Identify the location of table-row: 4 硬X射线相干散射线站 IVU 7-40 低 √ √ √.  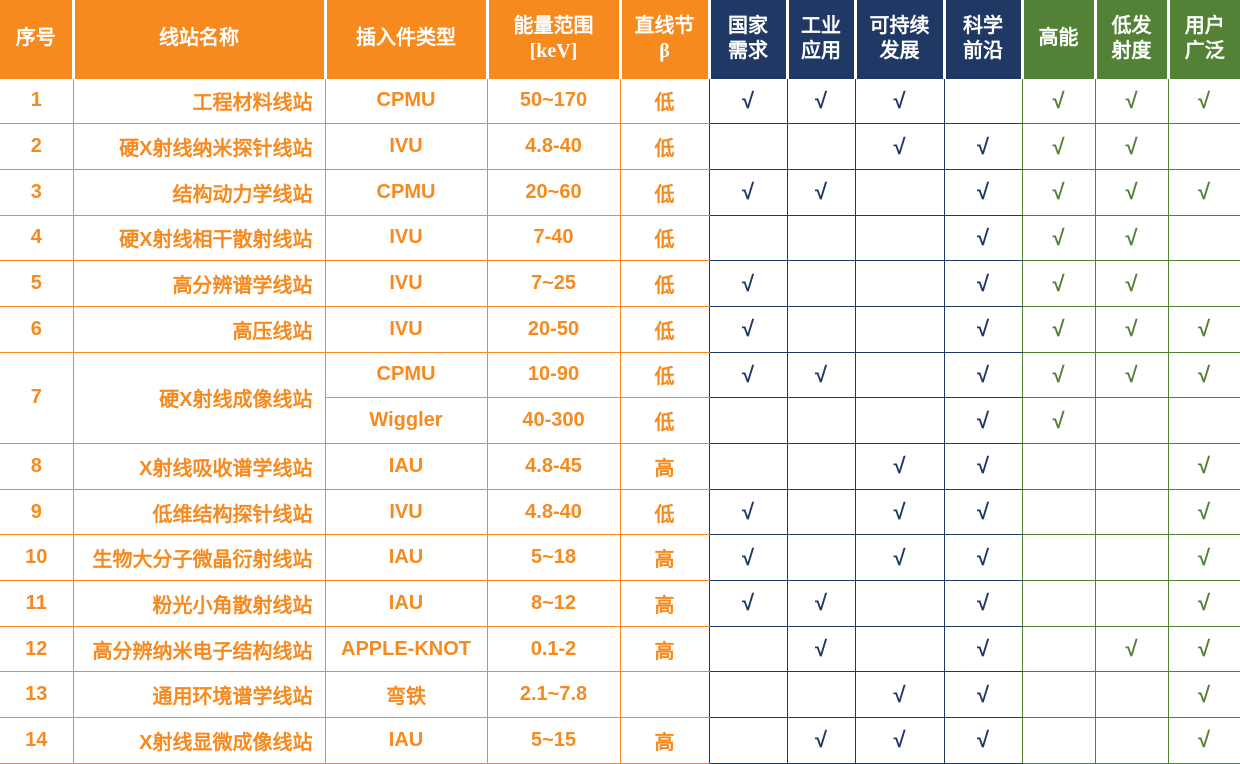
(620, 238).